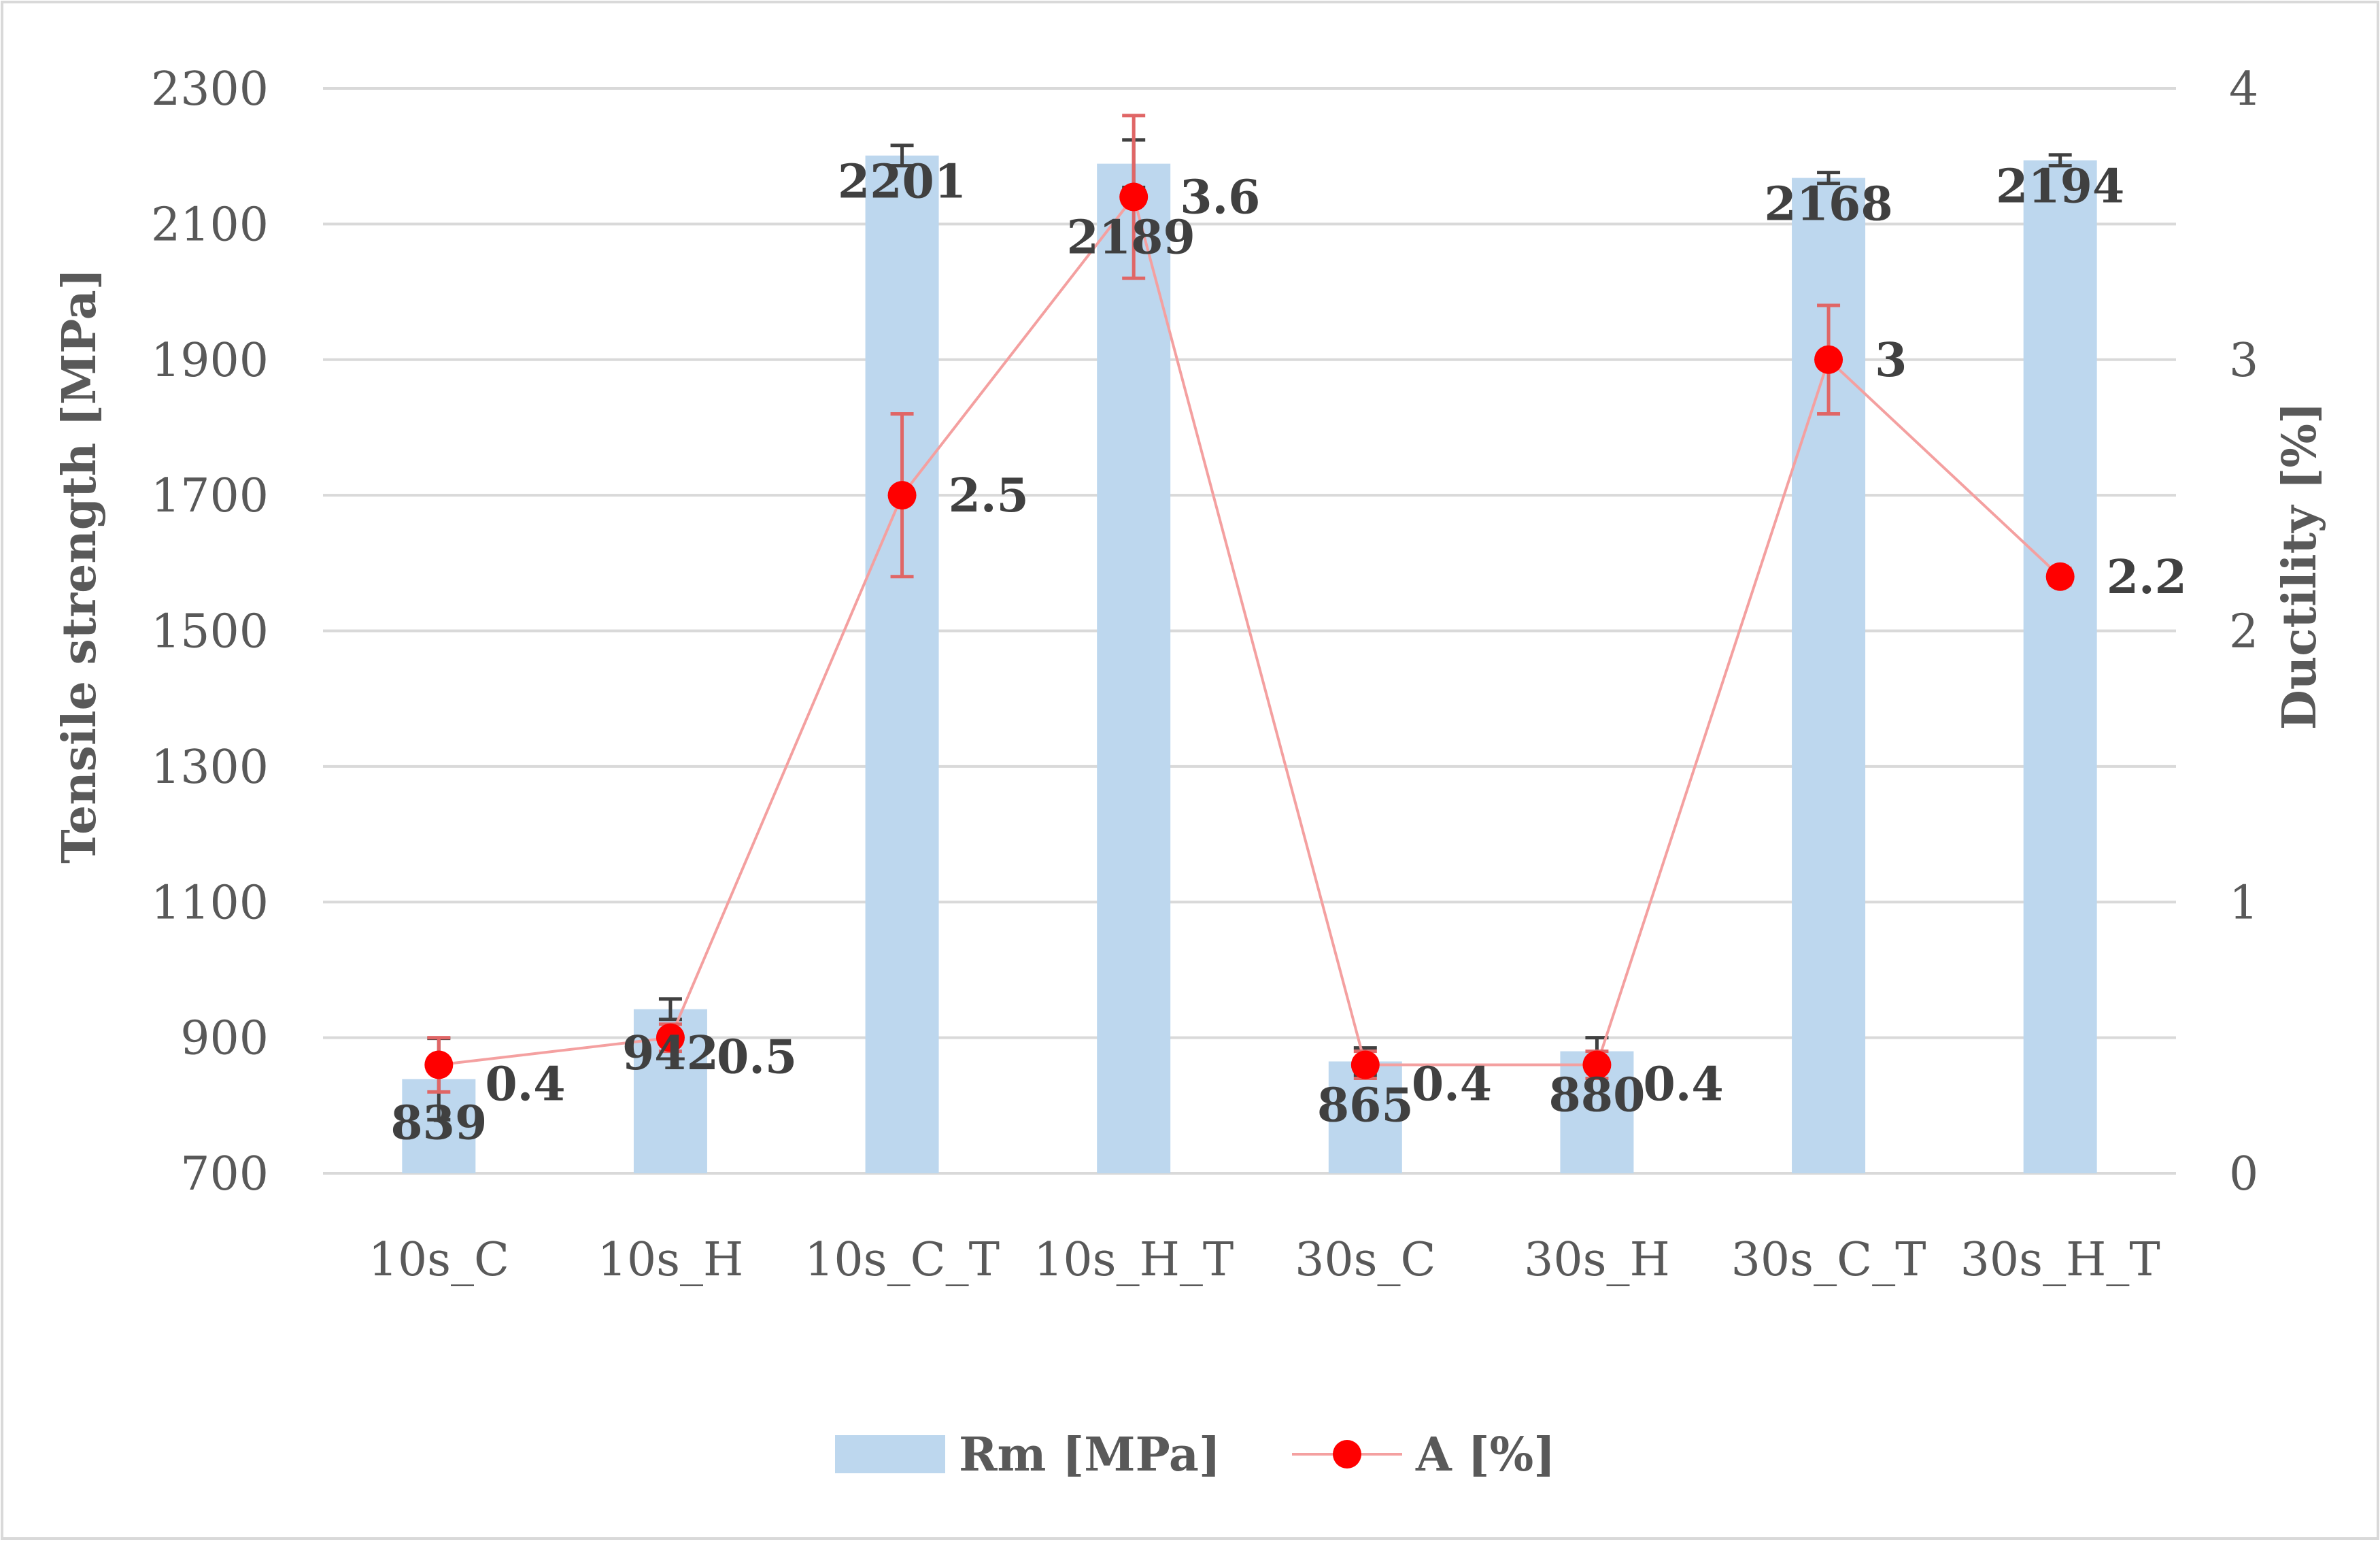  I want to click on line-value-label: 2.5, so click(989, 496).